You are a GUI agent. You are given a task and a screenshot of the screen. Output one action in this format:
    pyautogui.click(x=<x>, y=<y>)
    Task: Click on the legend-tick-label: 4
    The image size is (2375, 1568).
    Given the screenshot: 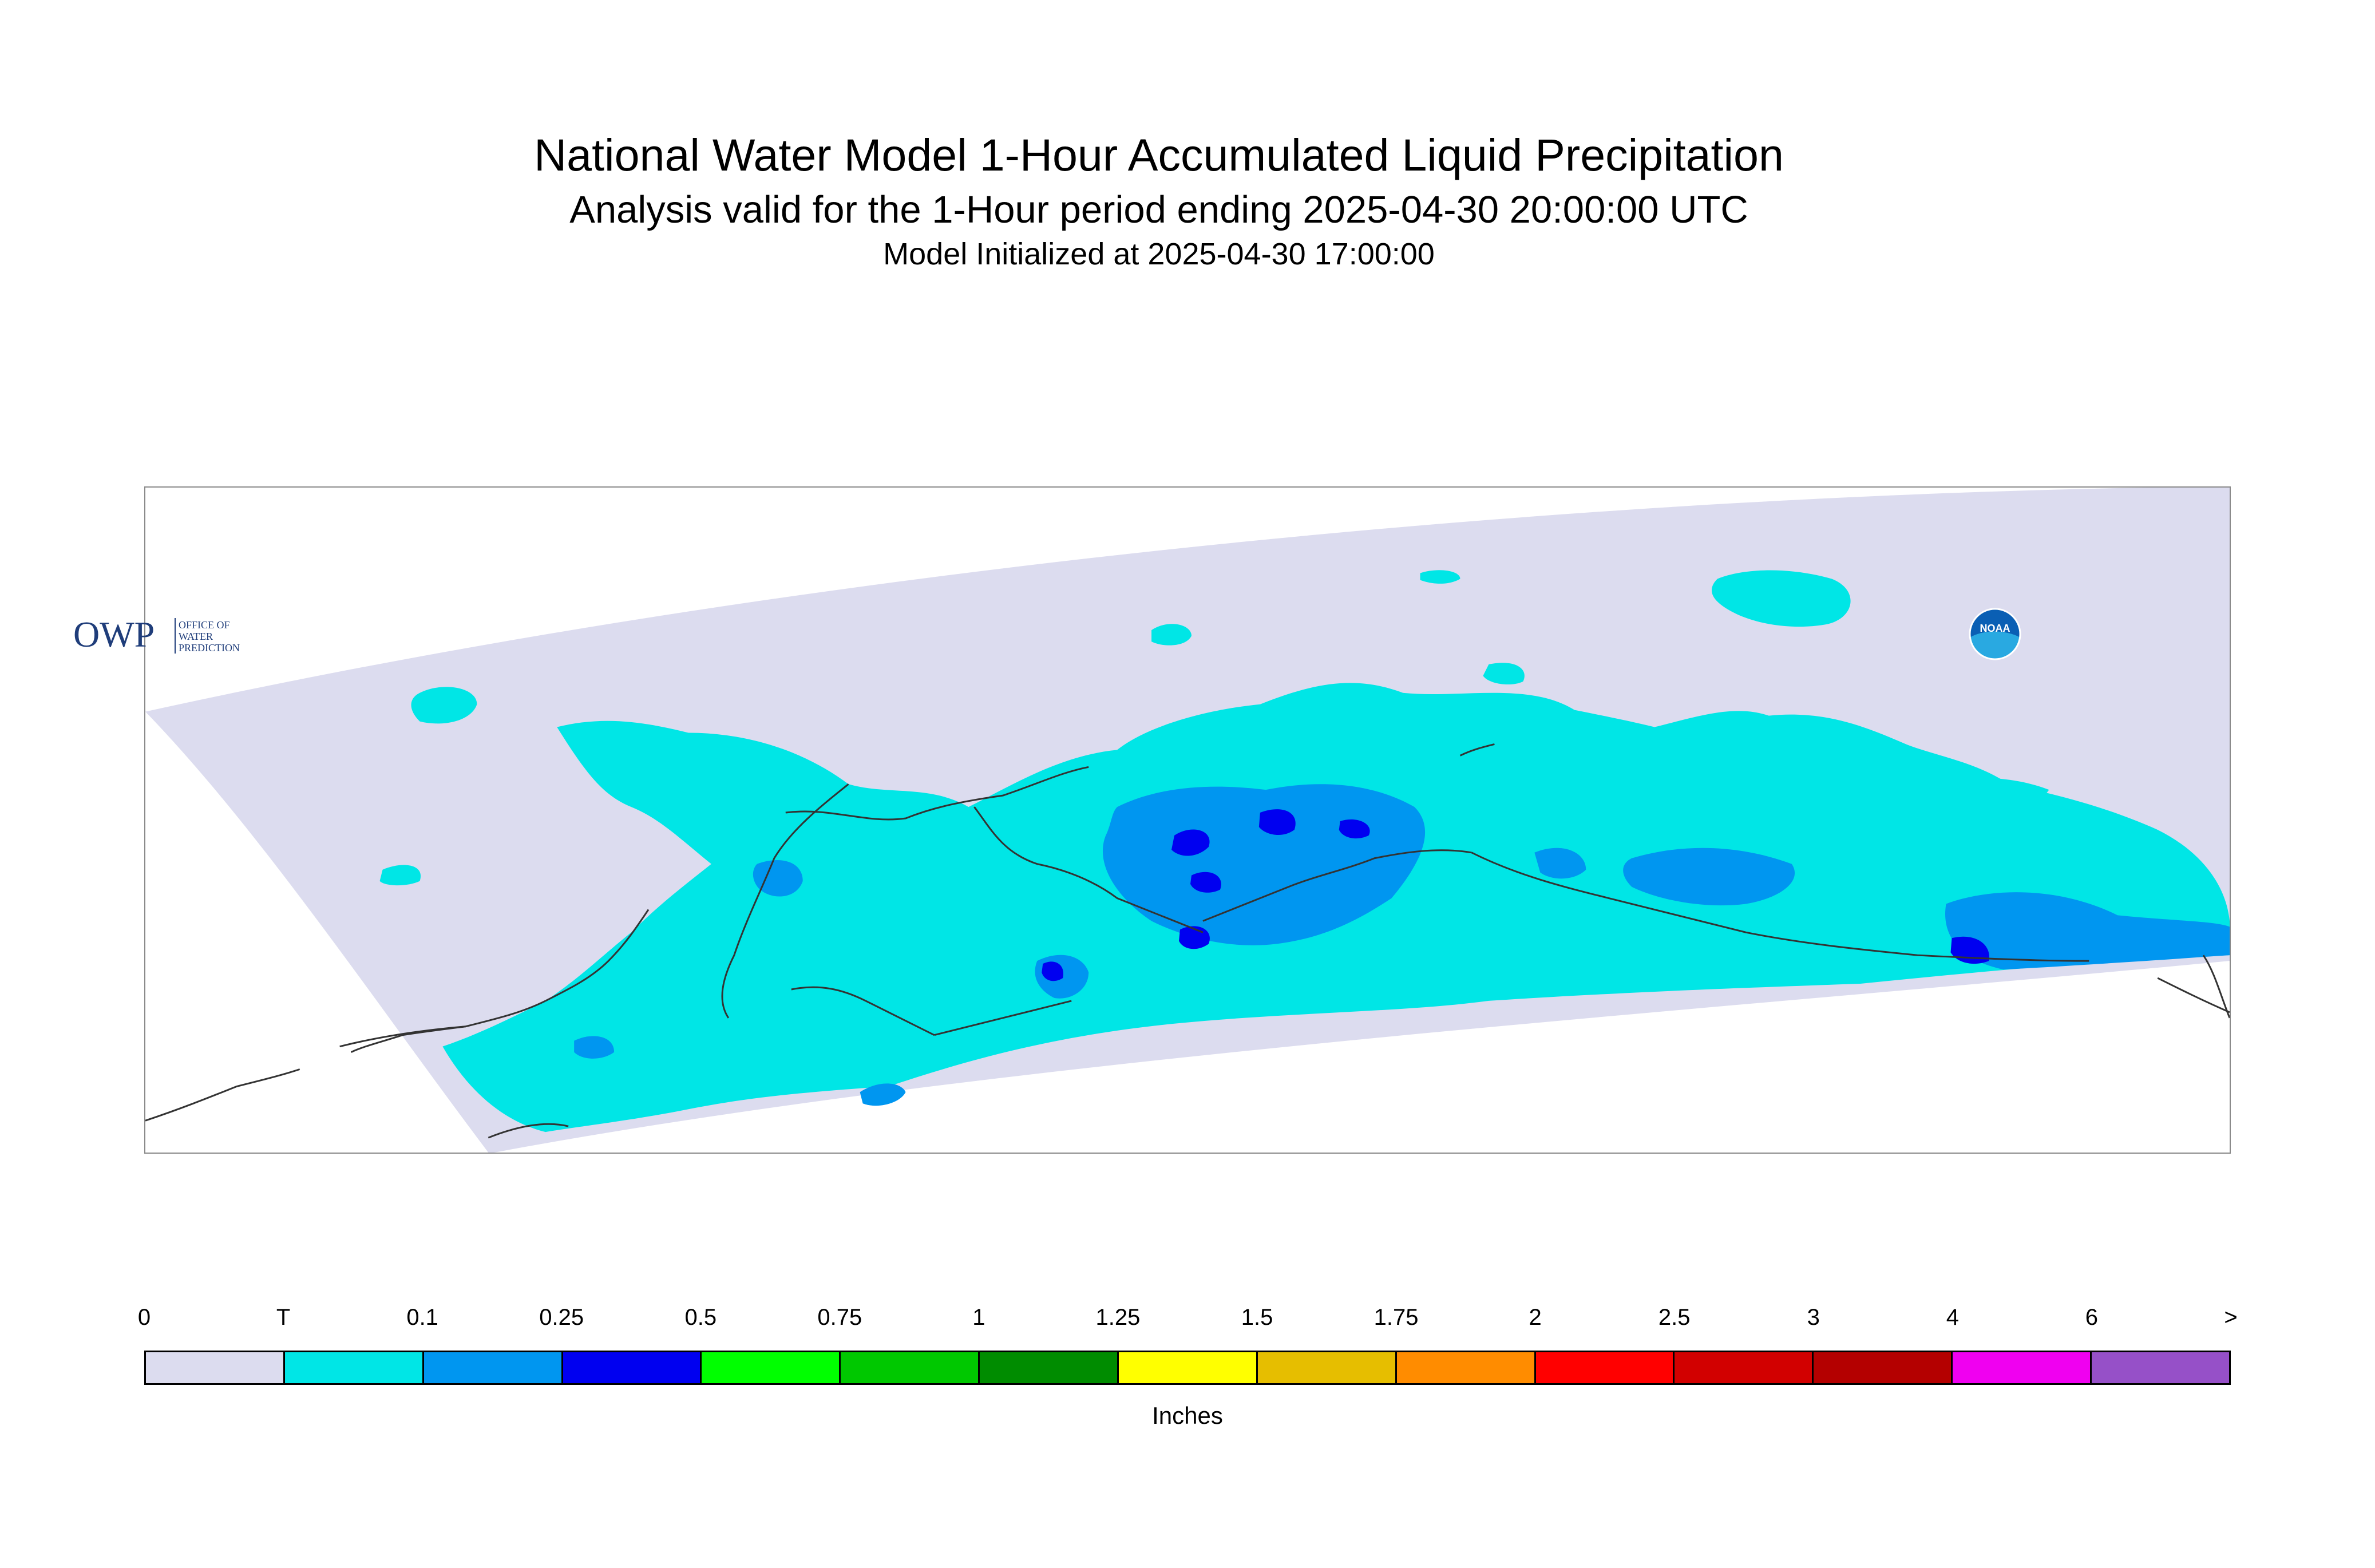 What is the action you would take?
    pyautogui.click(x=1953, y=1317)
    